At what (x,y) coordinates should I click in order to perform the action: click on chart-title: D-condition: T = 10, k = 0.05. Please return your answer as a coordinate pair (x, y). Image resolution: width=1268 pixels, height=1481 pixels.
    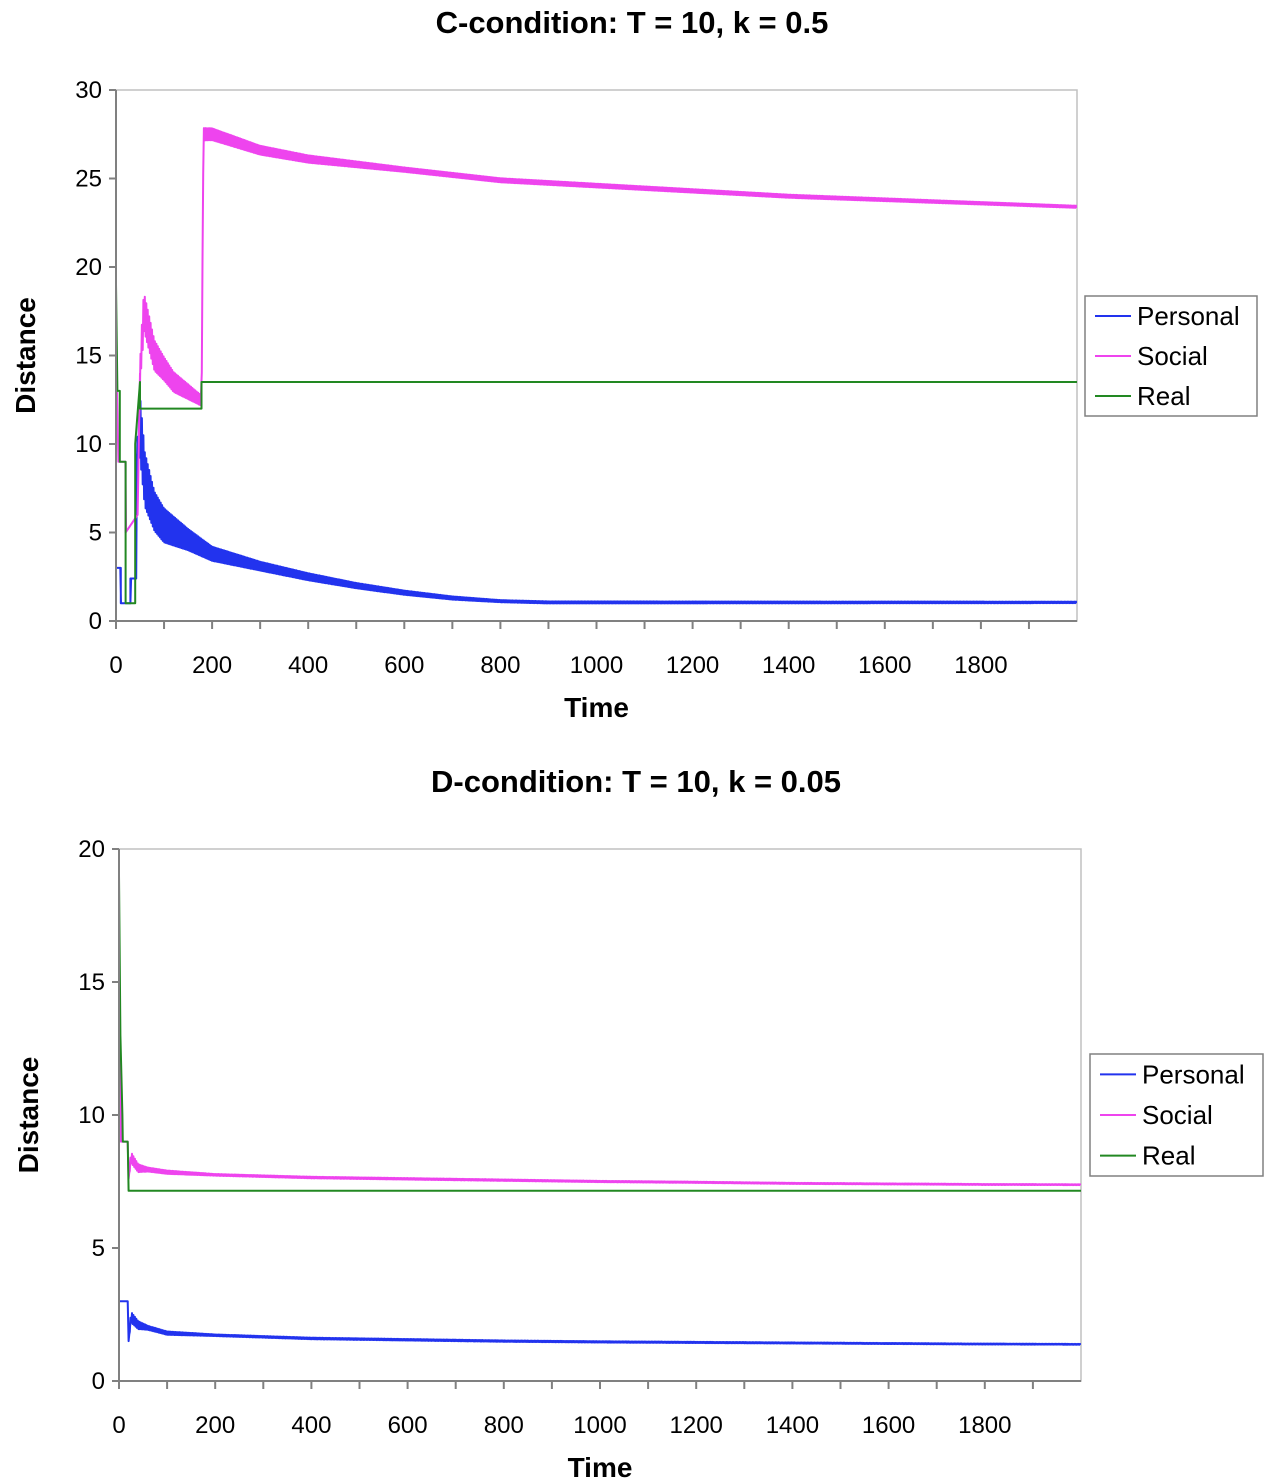
    Looking at the image, I should click on (636, 781).